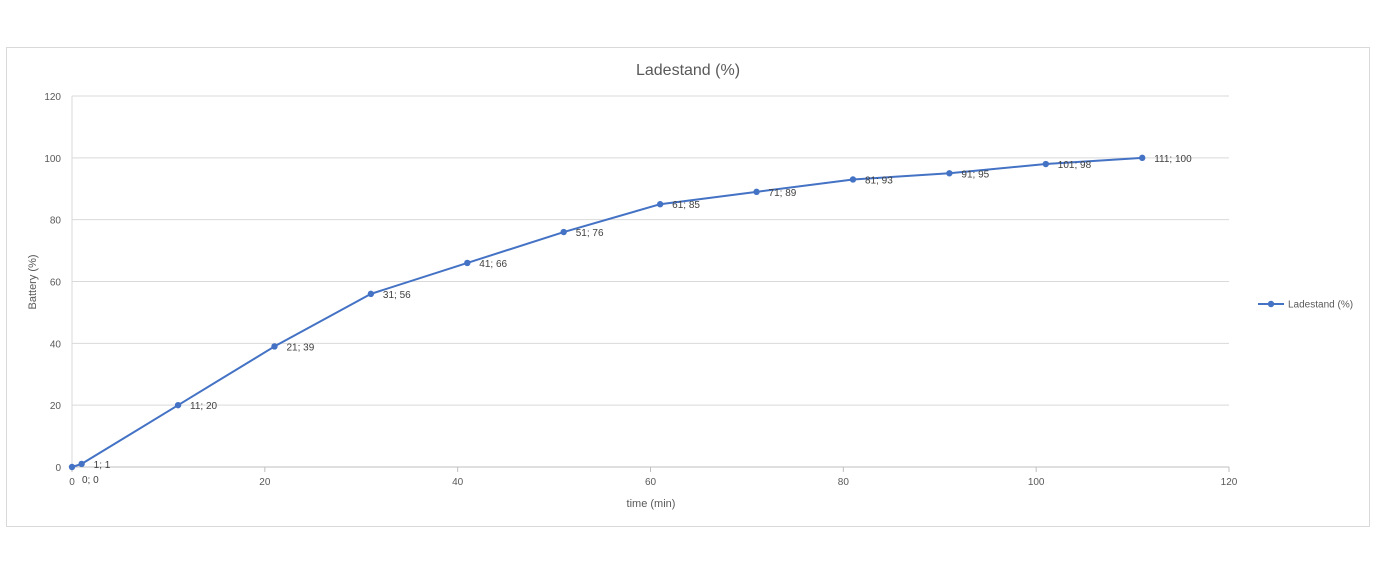  What do you see at coordinates (56, 344) in the screenshot?
I see `y-tick-label: 40` at bounding box center [56, 344].